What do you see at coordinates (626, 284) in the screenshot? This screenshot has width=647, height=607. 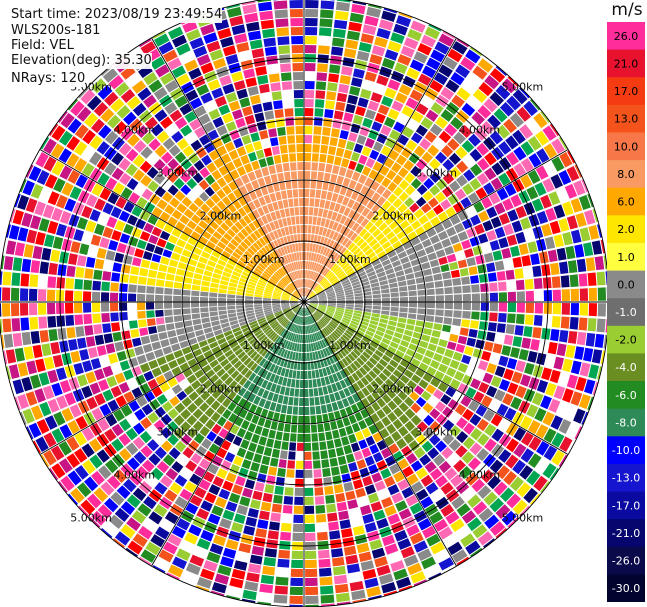 I see `colorbar-tick-label: 0.0` at bounding box center [626, 284].